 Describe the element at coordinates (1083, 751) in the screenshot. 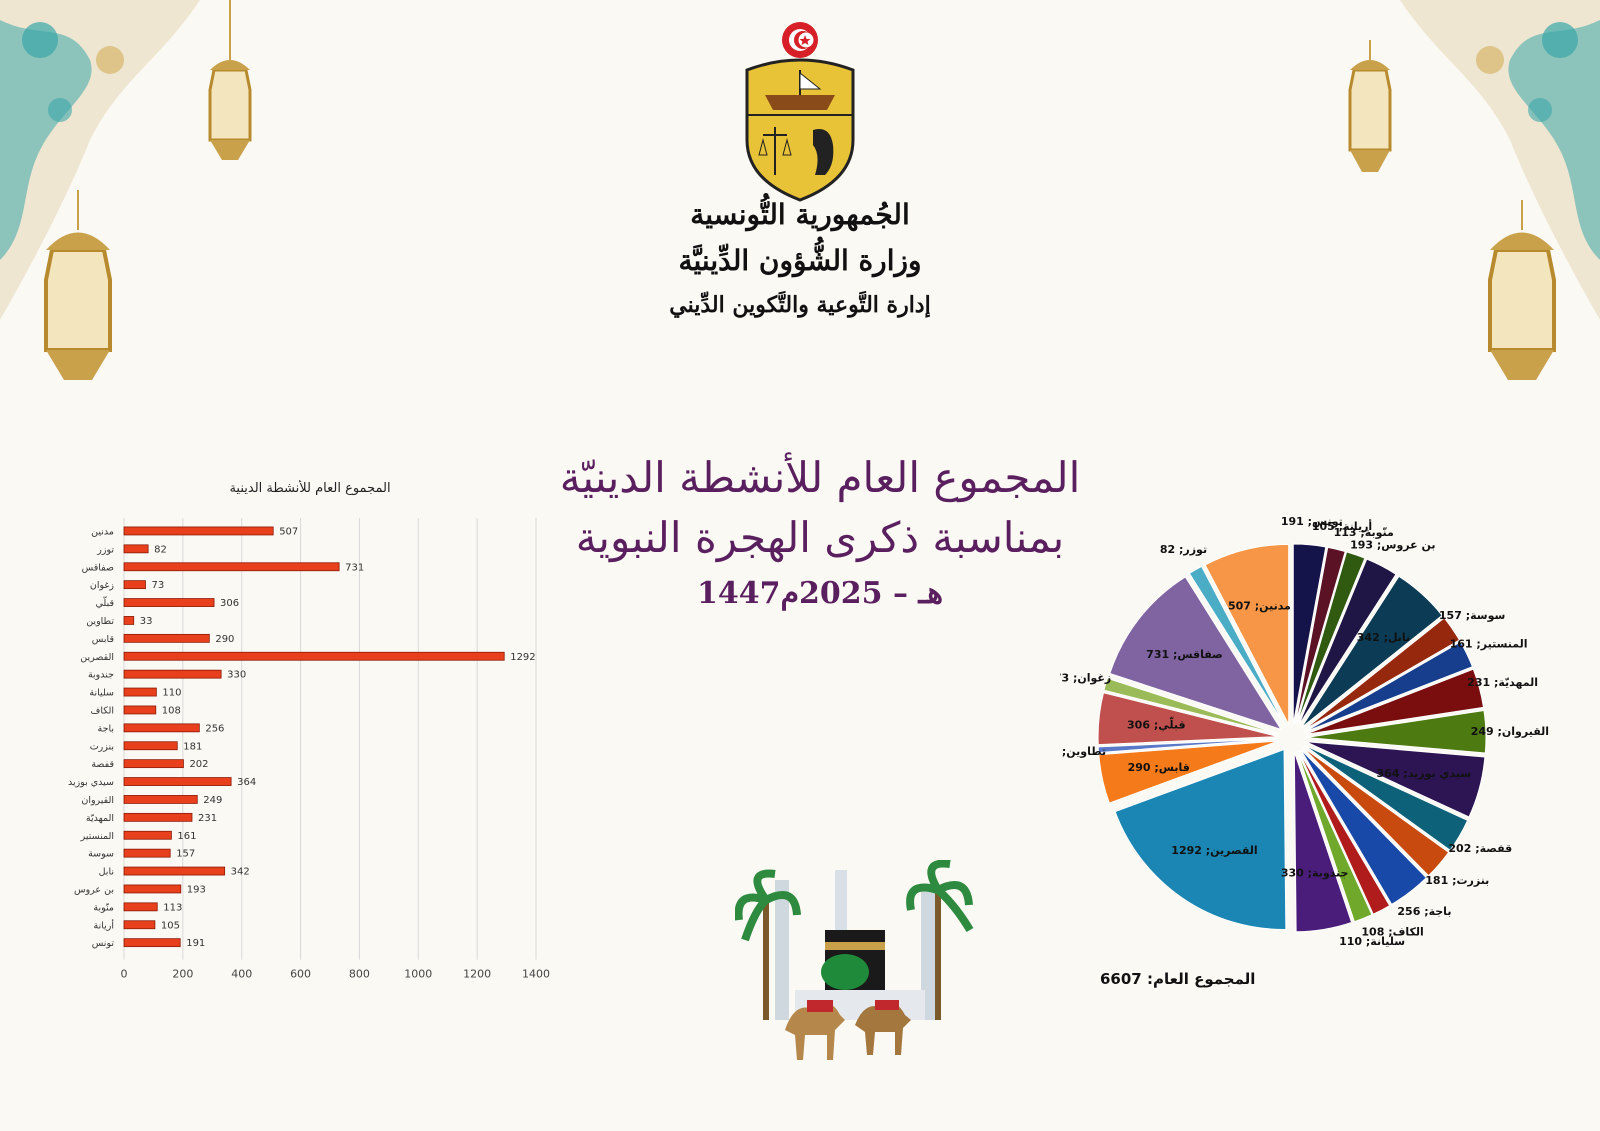

I see `pie-slice-label: تطاوين; 33` at that location.